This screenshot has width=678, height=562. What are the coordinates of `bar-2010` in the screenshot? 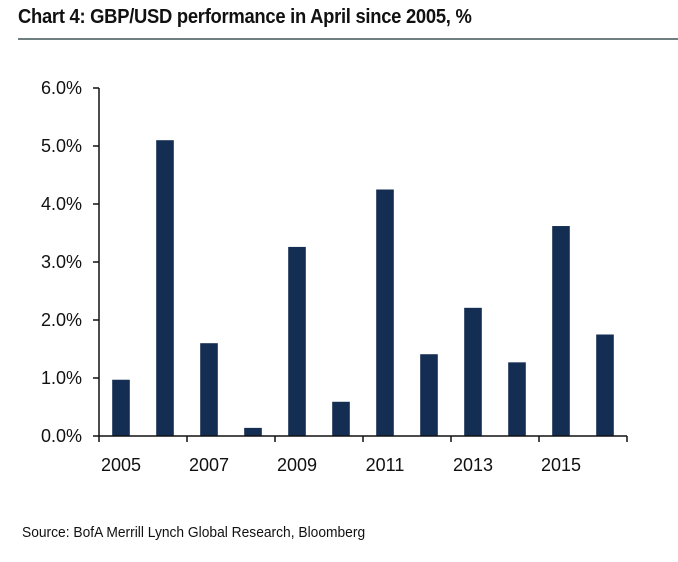 It's located at (341, 418).